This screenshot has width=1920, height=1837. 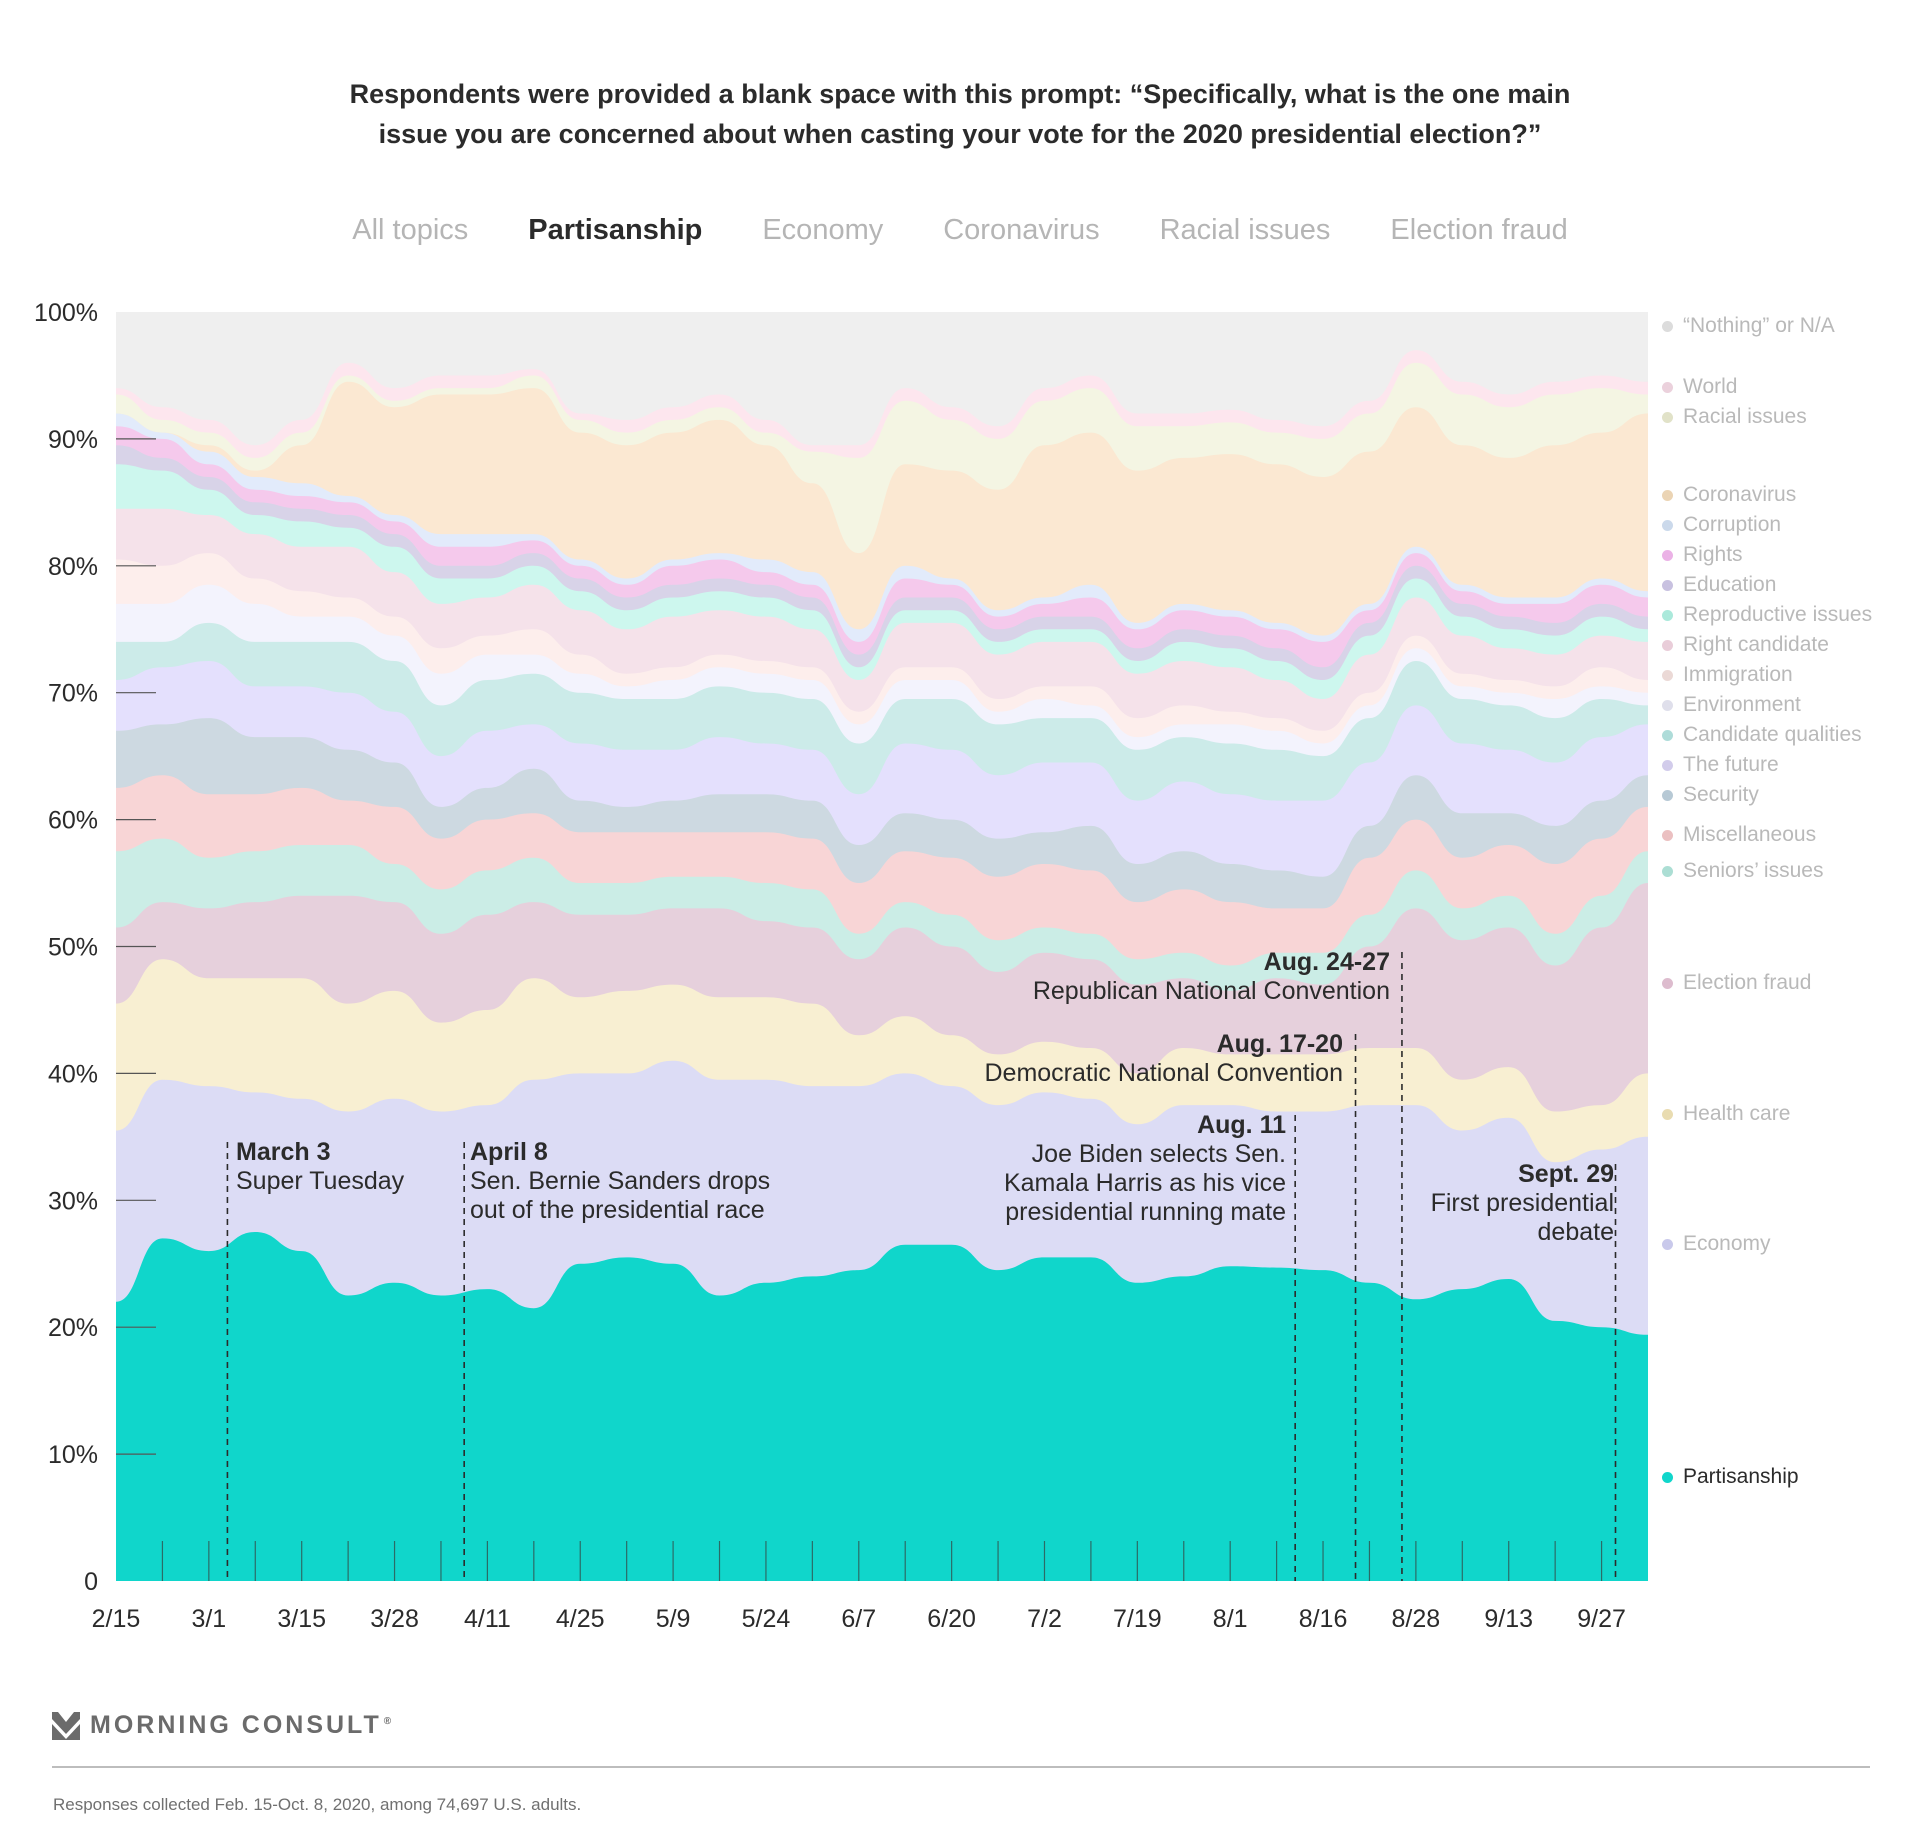 What do you see at coordinates (73, 567) in the screenshot?
I see `y-tick-label: 80%` at bounding box center [73, 567].